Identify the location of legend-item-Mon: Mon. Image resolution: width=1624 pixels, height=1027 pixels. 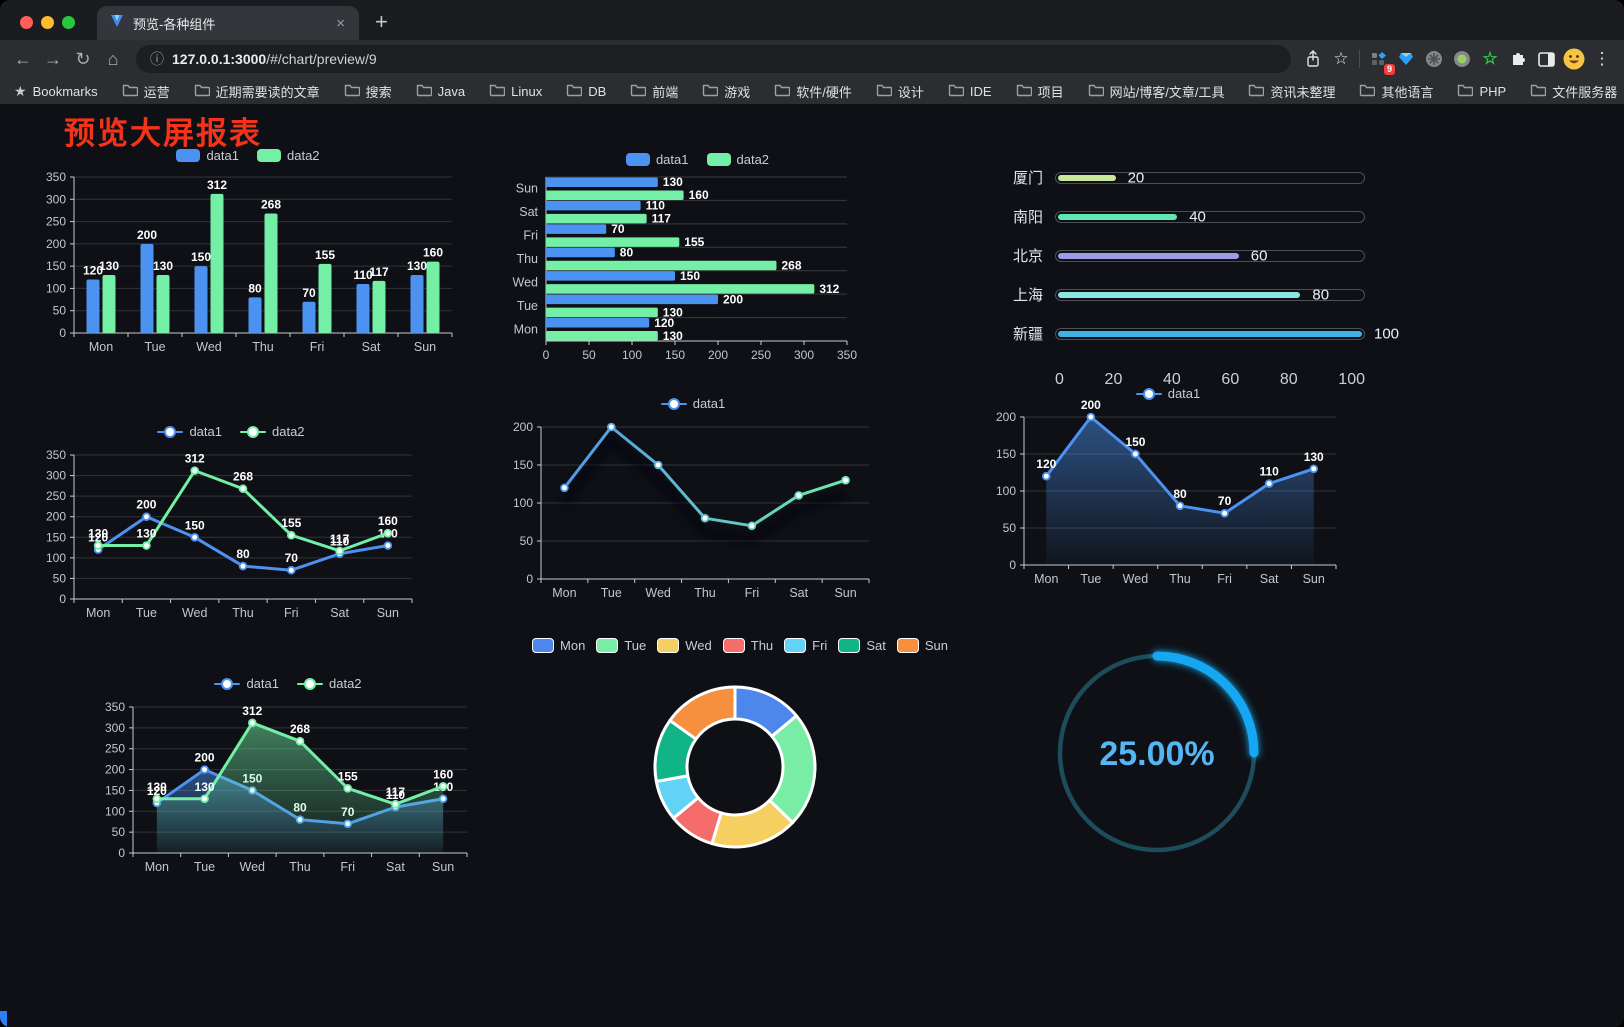
(558, 645).